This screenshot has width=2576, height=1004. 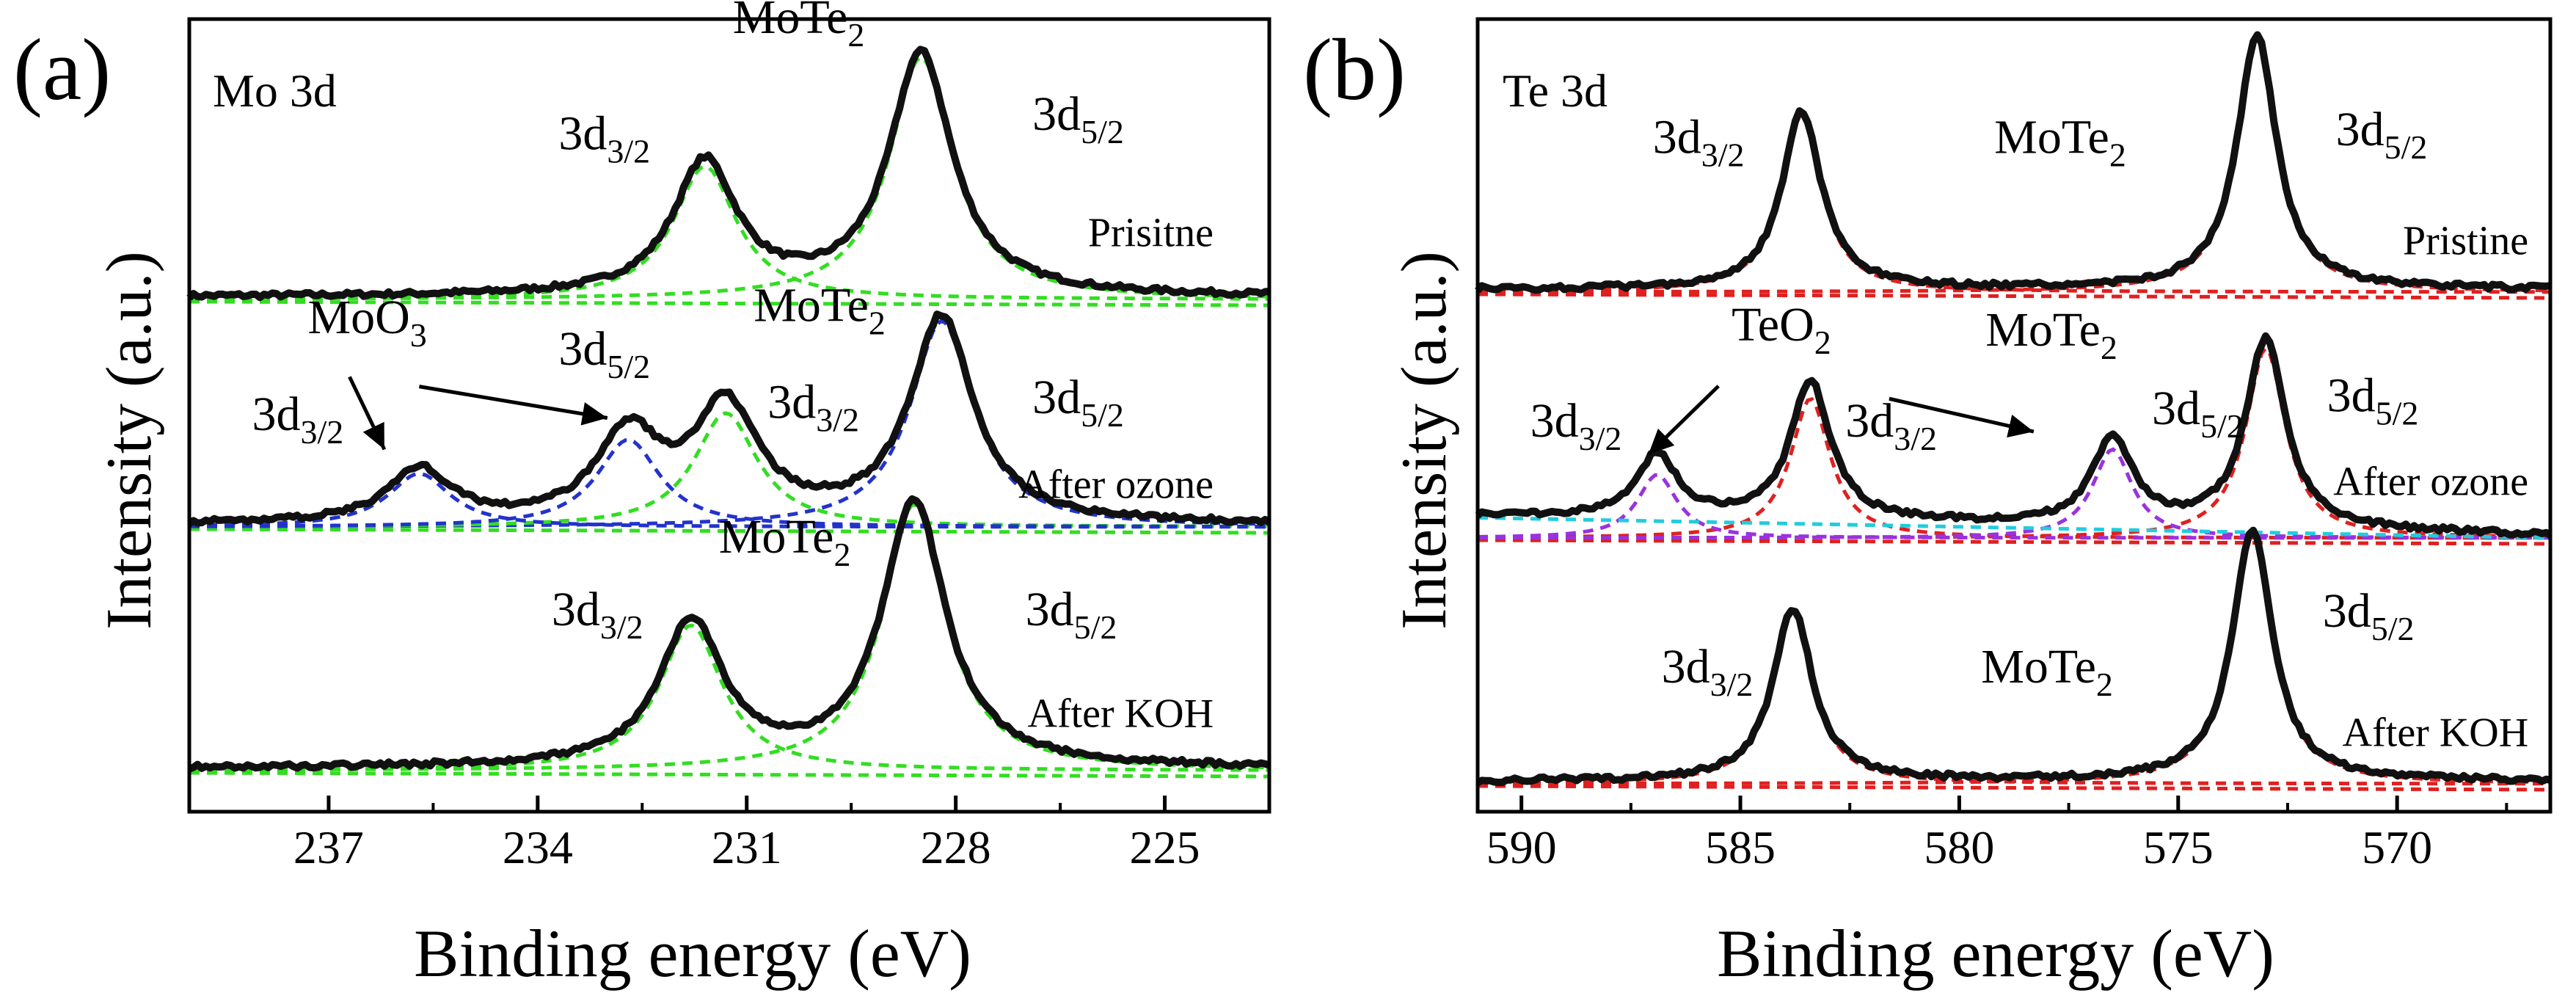 I want to click on panel-a-sample-label: After ozone, so click(x=1116, y=484).